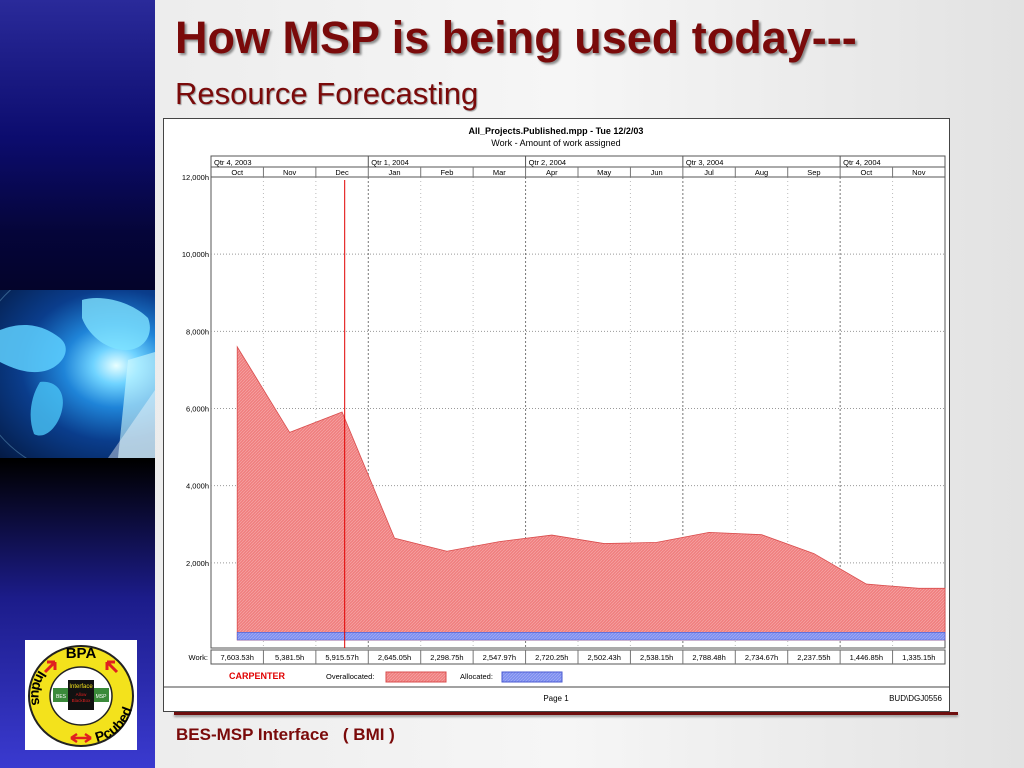  Describe the element at coordinates (566, 713) in the screenshot. I see `footer-divider` at that location.